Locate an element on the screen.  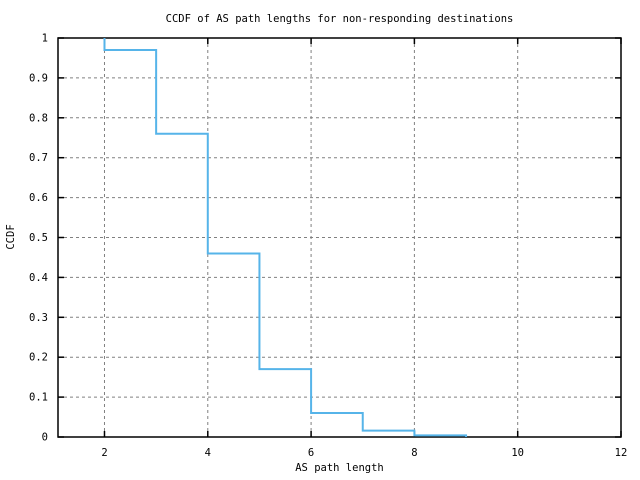
y-tick-label-0: 0 is located at coordinates (45, 438).